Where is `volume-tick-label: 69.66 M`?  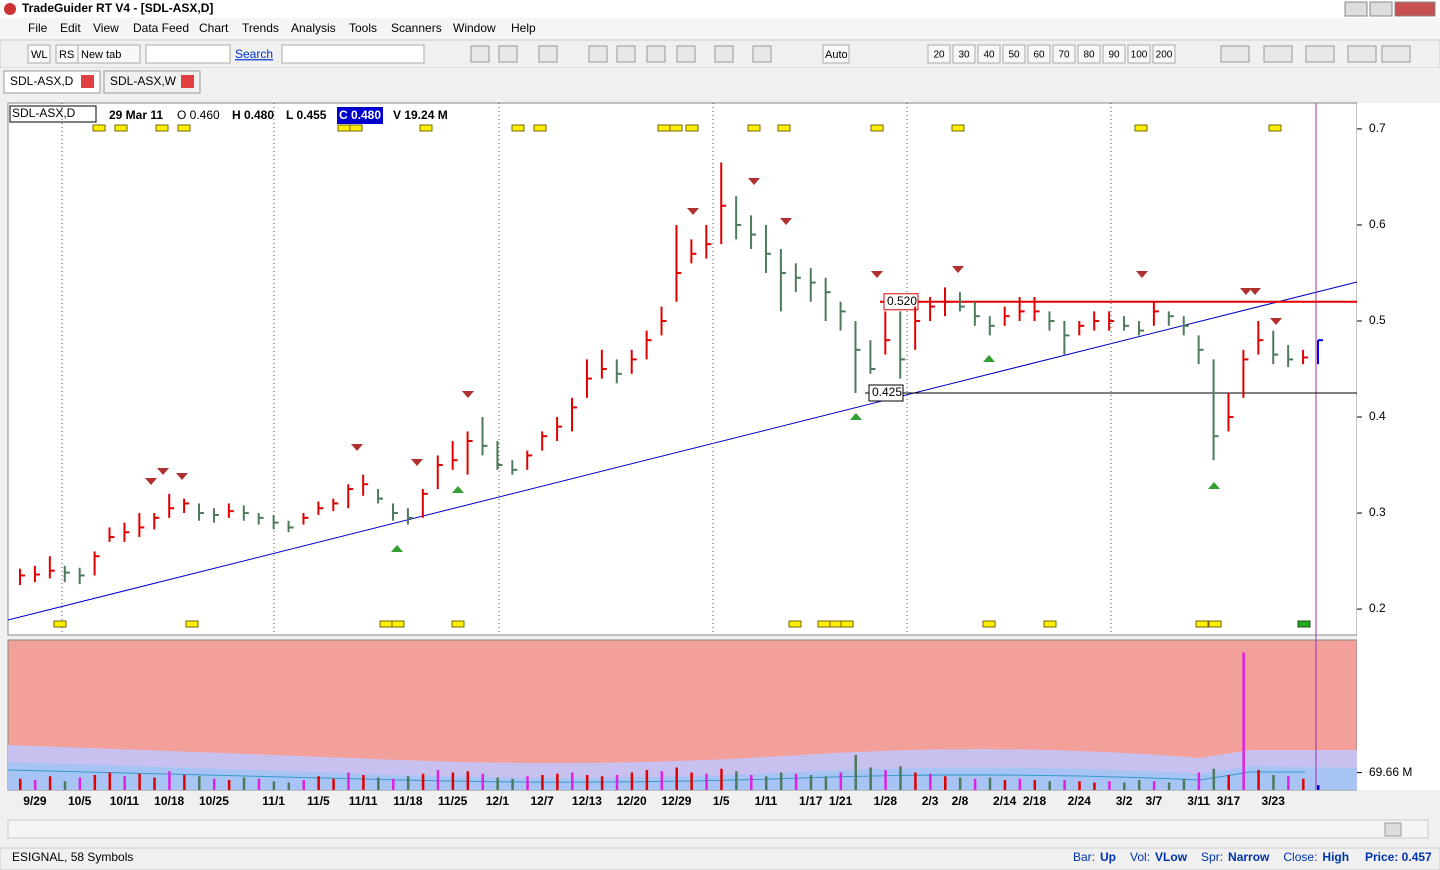
volume-tick-label: 69.66 M is located at coordinates (1390, 772).